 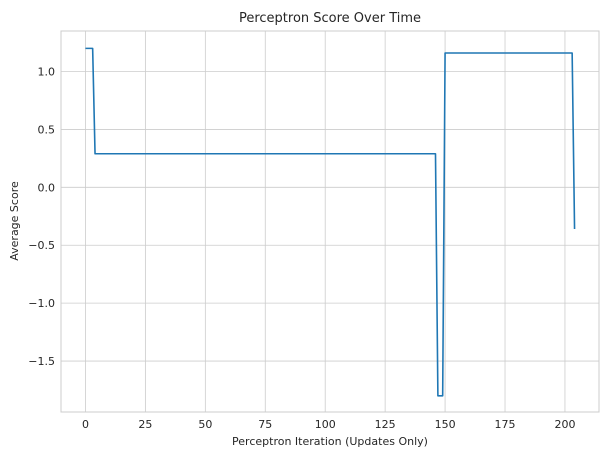 What do you see at coordinates (325, 424) in the screenshot?
I see `x-tick-label: 100` at bounding box center [325, 424].